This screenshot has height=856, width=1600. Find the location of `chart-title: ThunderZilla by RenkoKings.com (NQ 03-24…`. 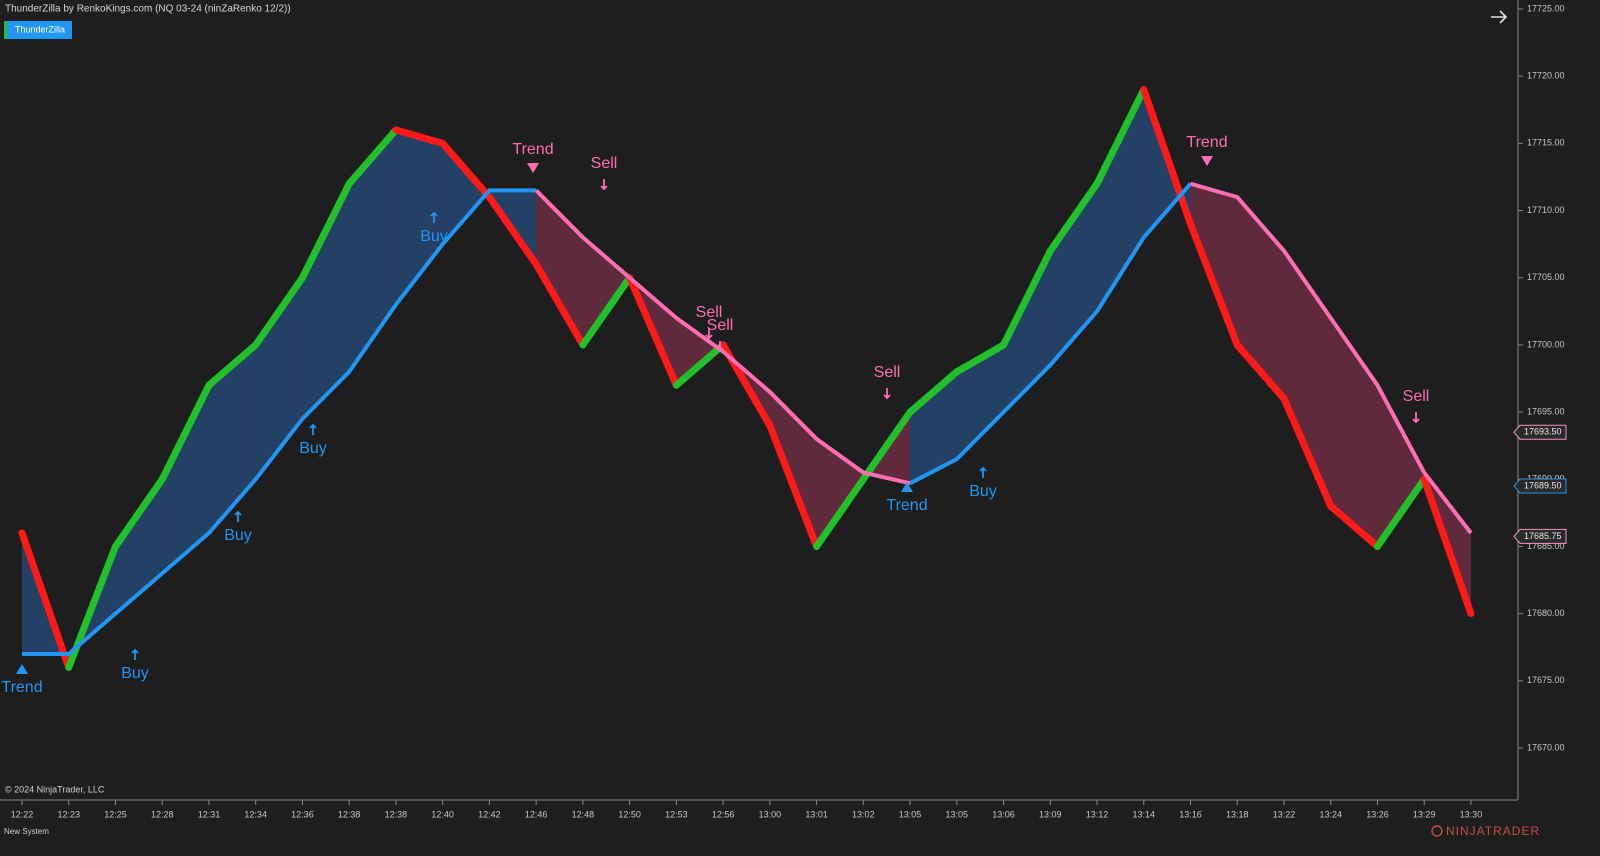

chart-title: ThunderZilla by RenkoKings.com (NQ 03-24… is located at coordinates (148, 9).